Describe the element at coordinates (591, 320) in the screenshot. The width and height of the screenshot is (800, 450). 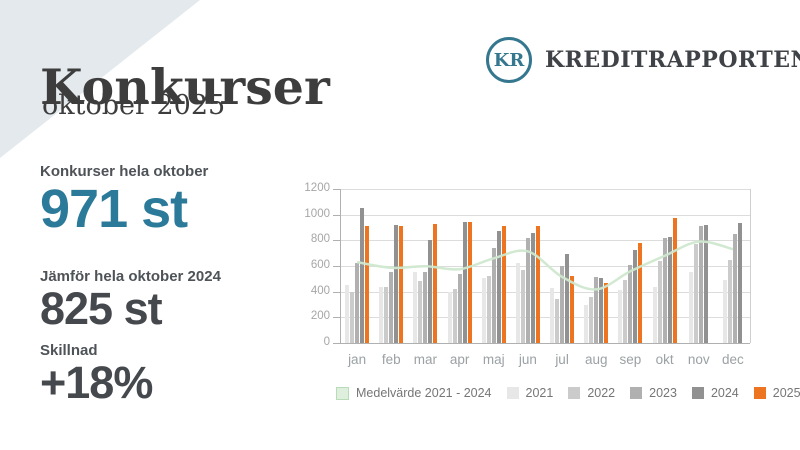
I see `bar-2022-aug` at that location.